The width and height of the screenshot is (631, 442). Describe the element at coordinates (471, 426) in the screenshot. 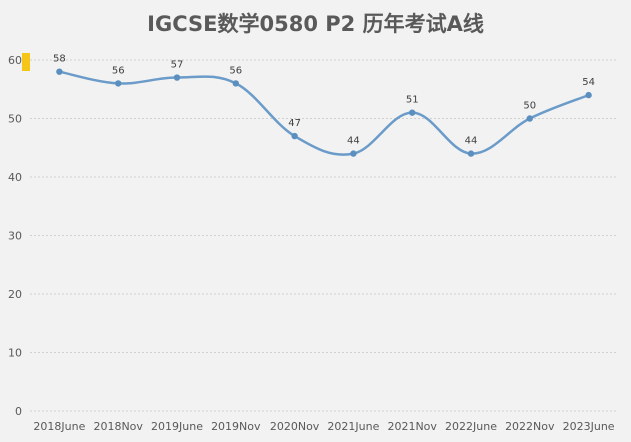

I see `x-tick-label: 2022June` at that location.